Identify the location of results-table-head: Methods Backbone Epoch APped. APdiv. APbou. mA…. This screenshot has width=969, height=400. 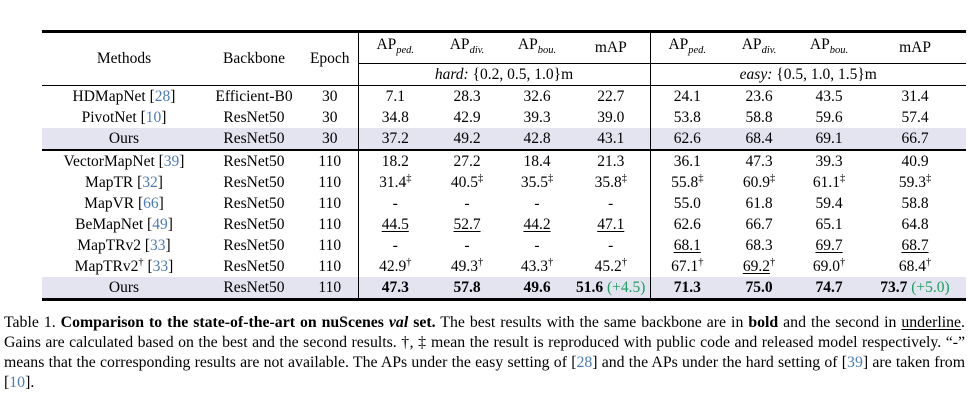
(504, 59).